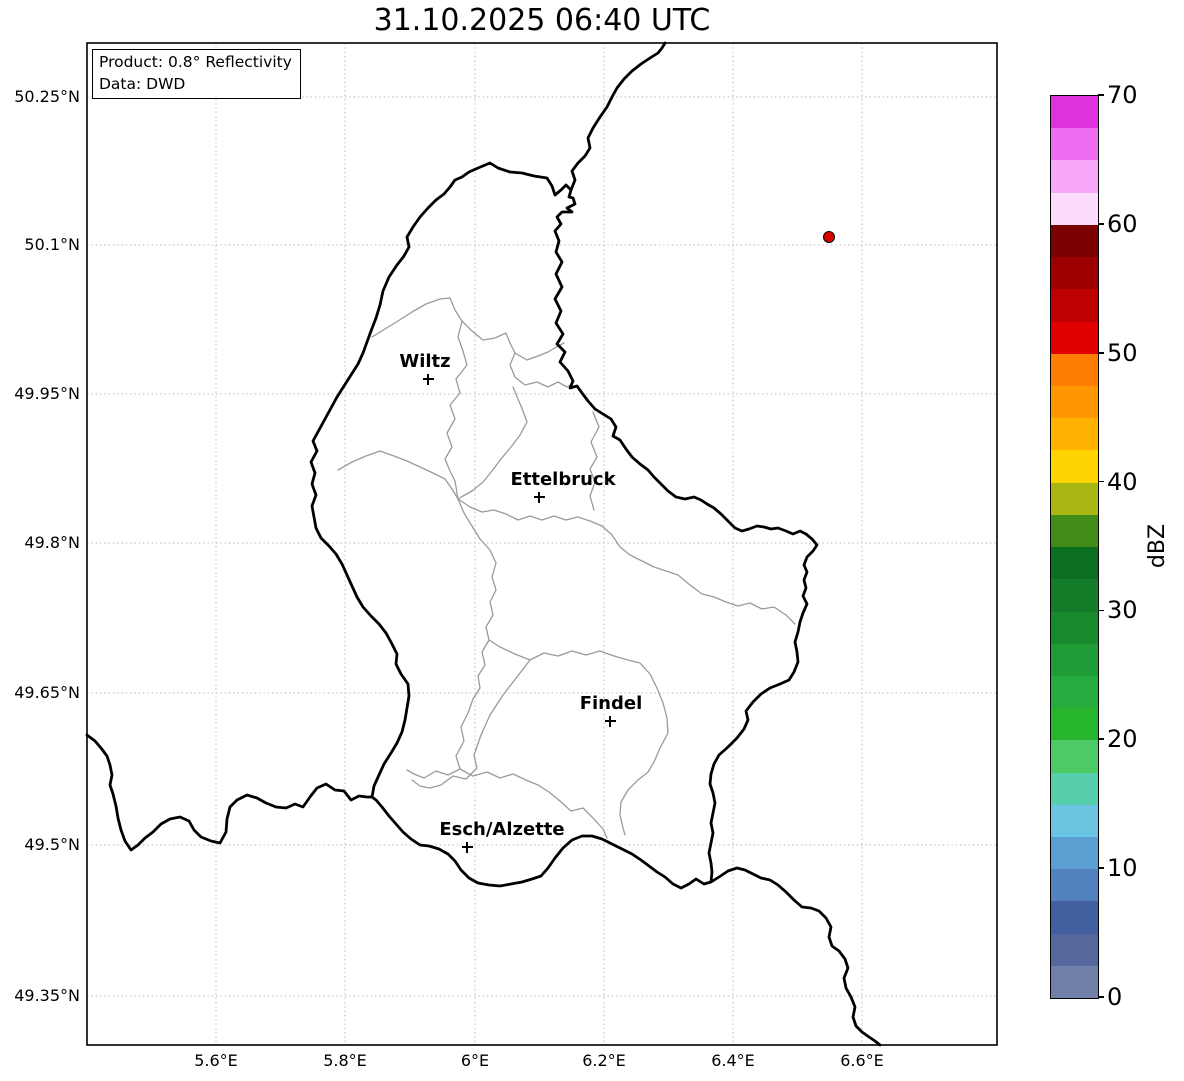 The image size is (1184, 1081). I want to click on x-axis-tick-label: 5.8°E, so click(345, 1060).